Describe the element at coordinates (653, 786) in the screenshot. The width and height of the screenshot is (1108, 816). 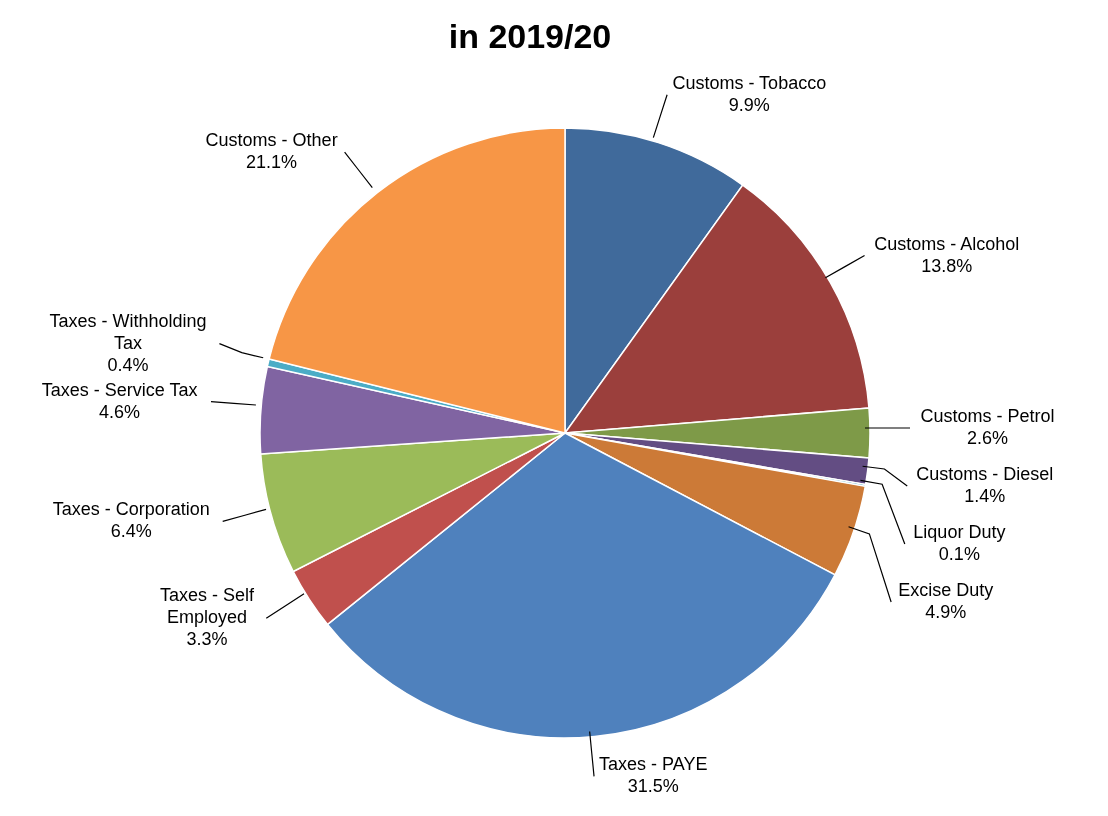
I see `data-label: 31.5%` at that location.